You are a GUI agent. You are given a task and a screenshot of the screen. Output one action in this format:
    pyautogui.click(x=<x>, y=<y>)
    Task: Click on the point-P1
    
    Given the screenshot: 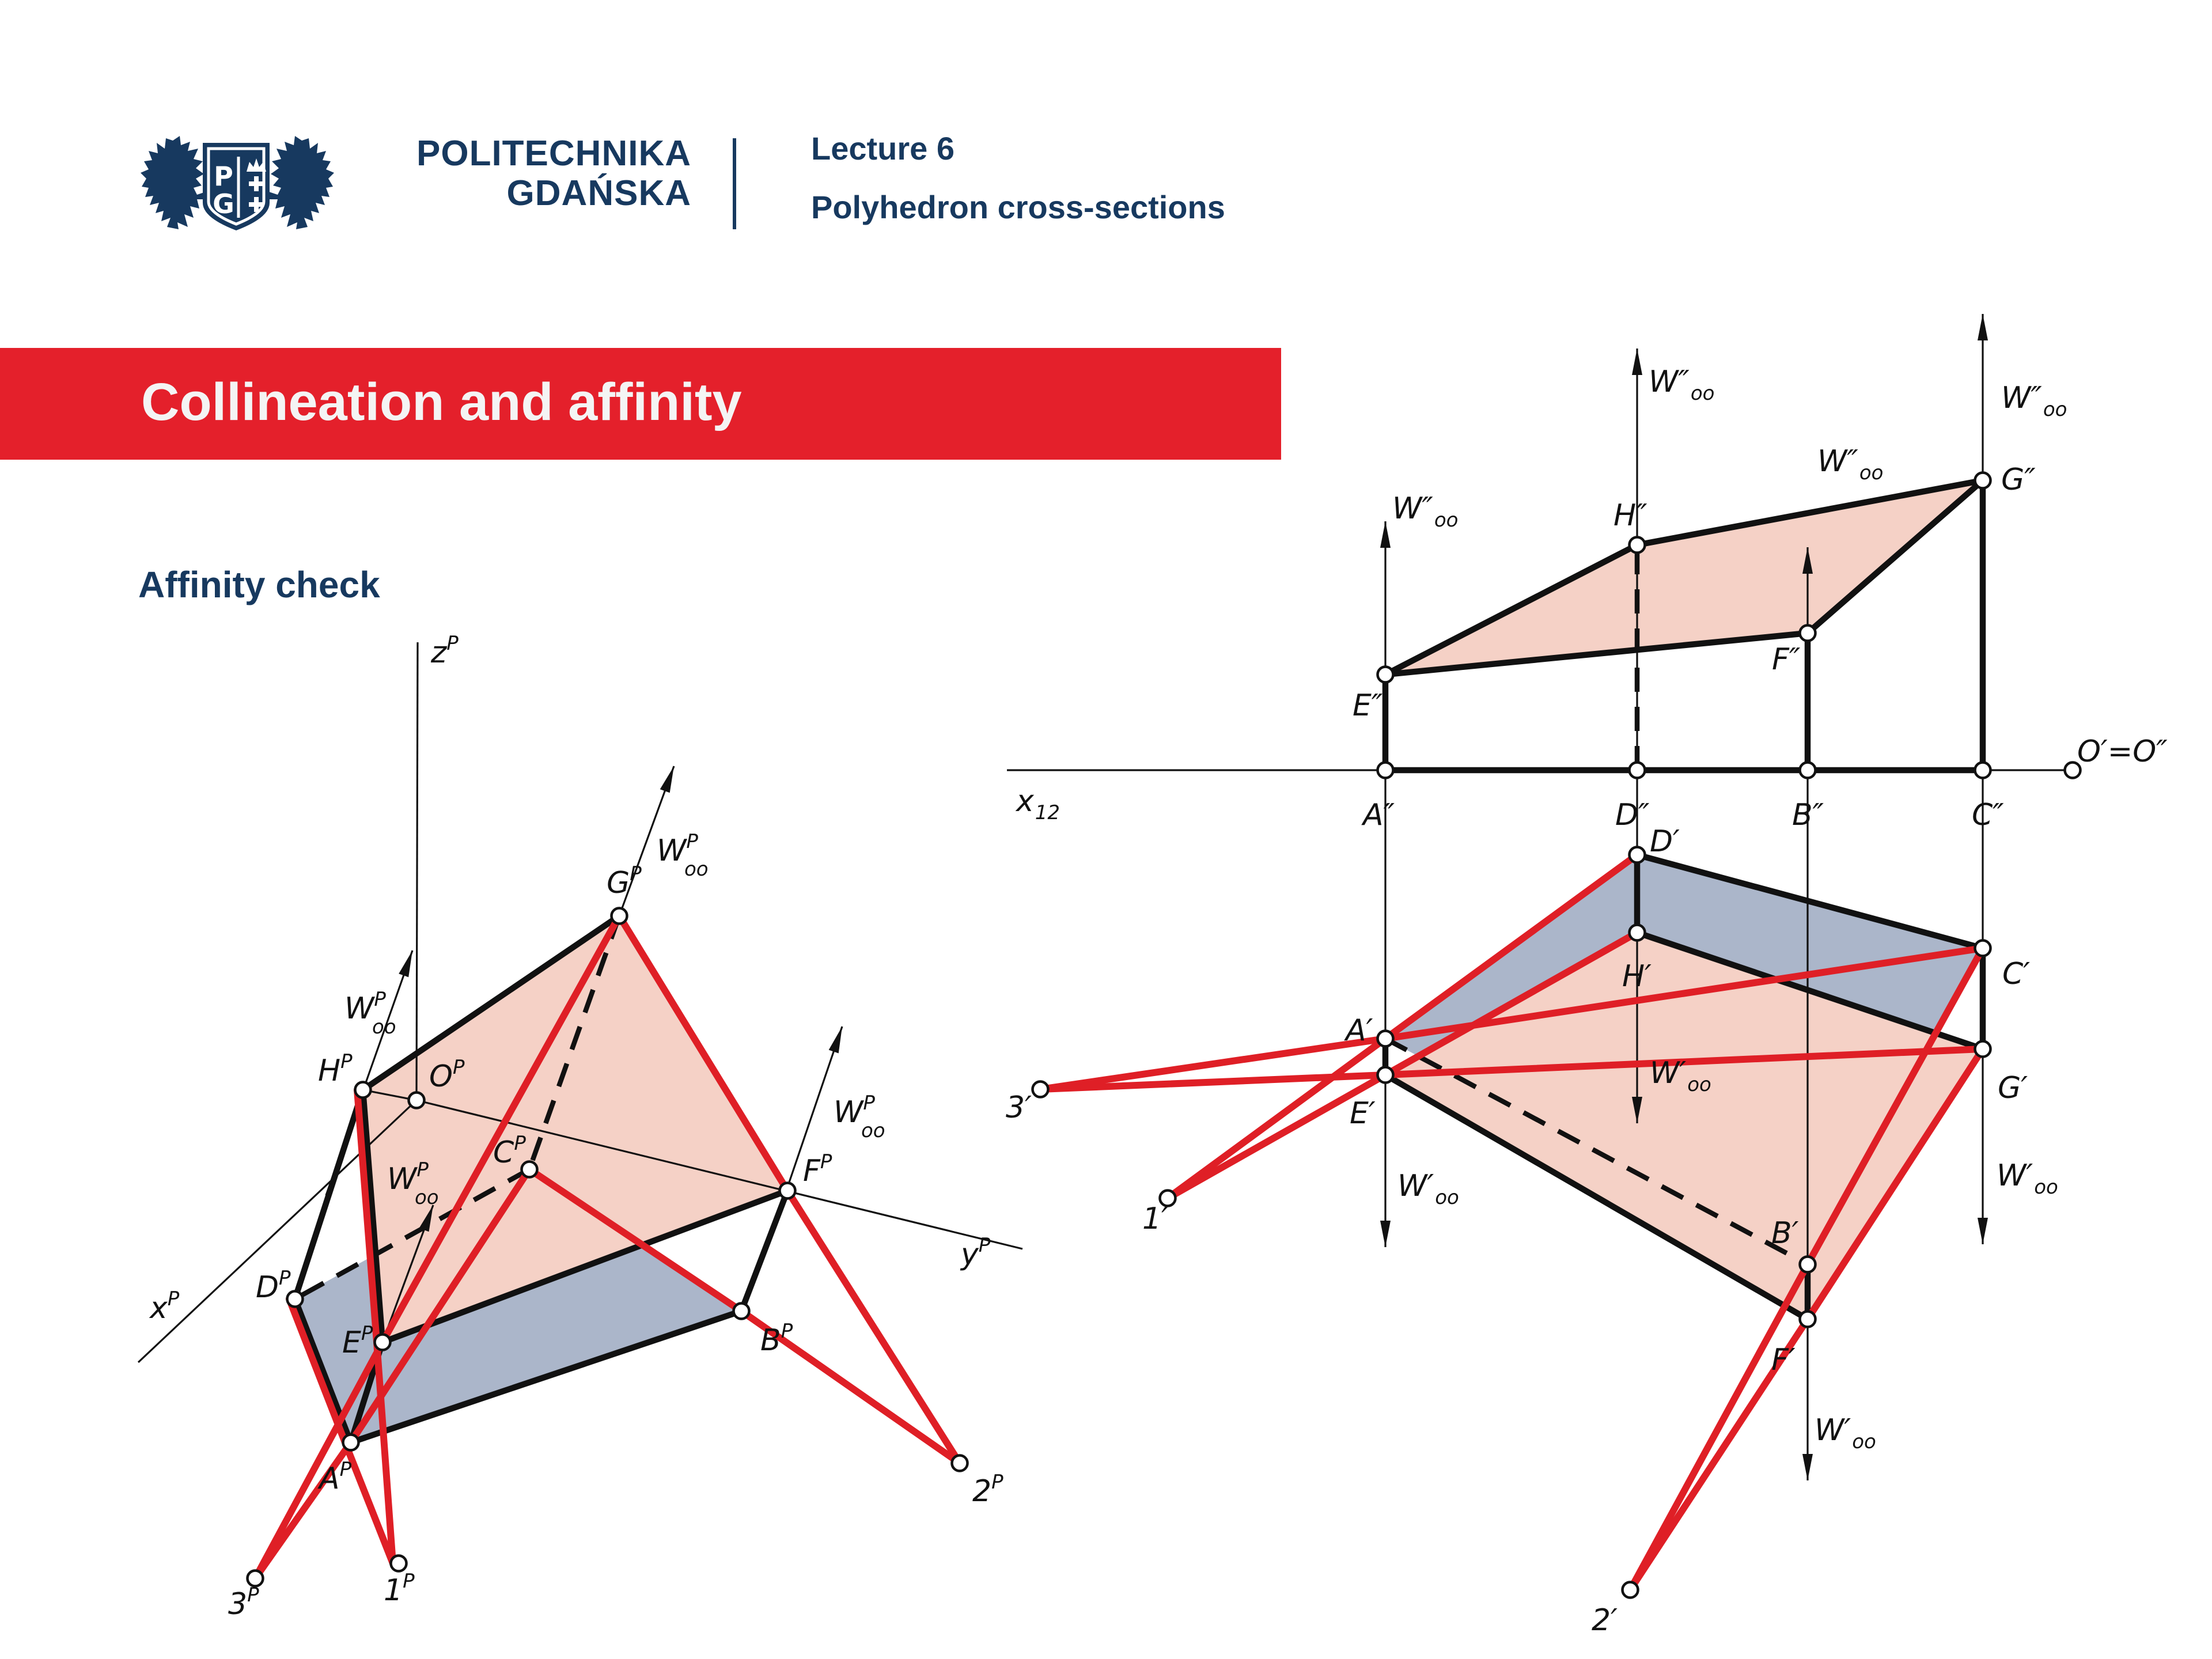 What is the action you would take?
    pyautogui.click(x=398, y=1563)
    